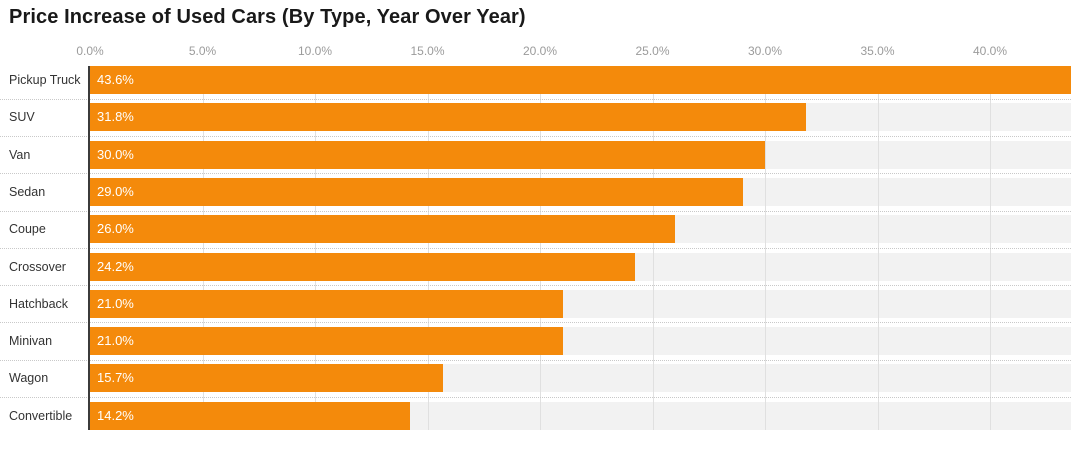  I want to click on bar-value-label: 29.0%, so click(115, 191).